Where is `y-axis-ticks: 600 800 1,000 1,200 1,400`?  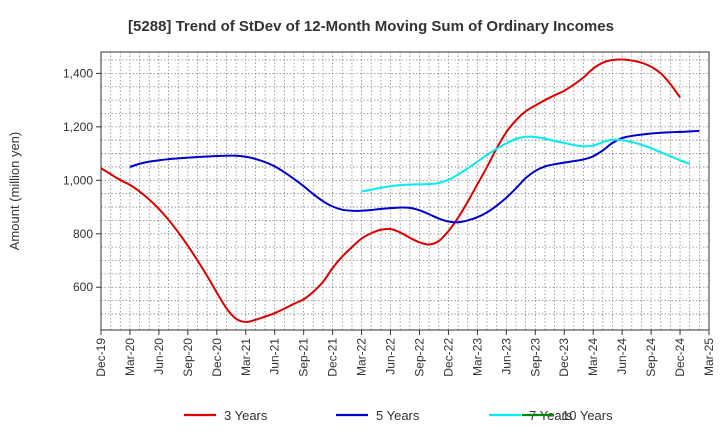 y-axis-ticks: 600 800 1,000 1,200 1,400 is located at coordinates (82, 180).